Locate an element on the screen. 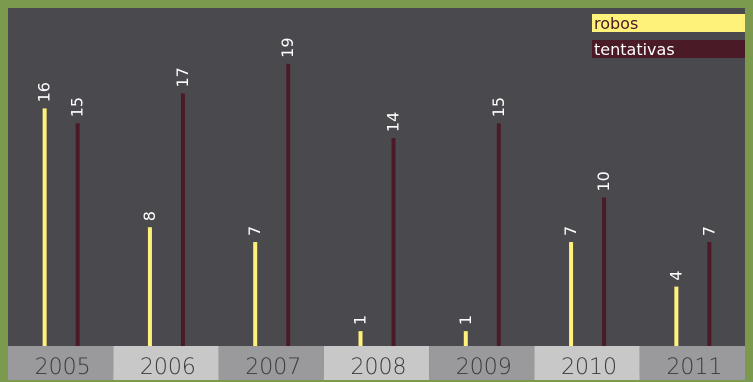  bar-robos-2009 is located at coordinates (465, 338).